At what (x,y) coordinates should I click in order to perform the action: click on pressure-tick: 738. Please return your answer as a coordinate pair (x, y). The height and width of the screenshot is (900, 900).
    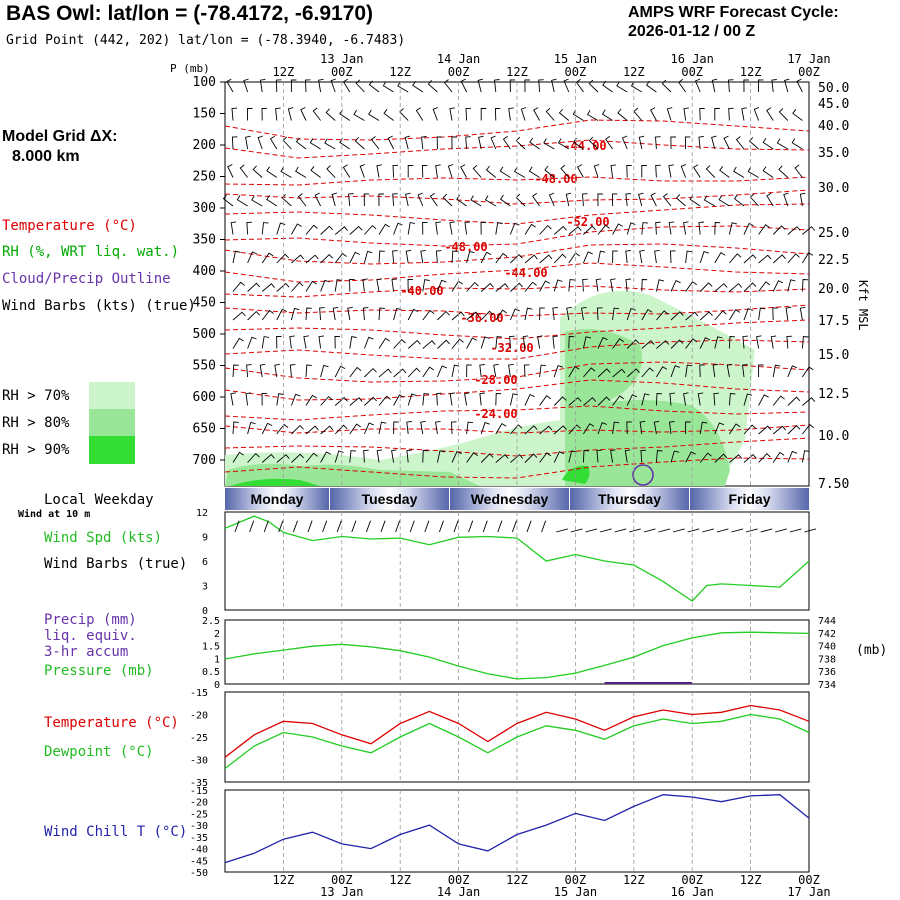
    Looking at the image, I should click on (827, 659).